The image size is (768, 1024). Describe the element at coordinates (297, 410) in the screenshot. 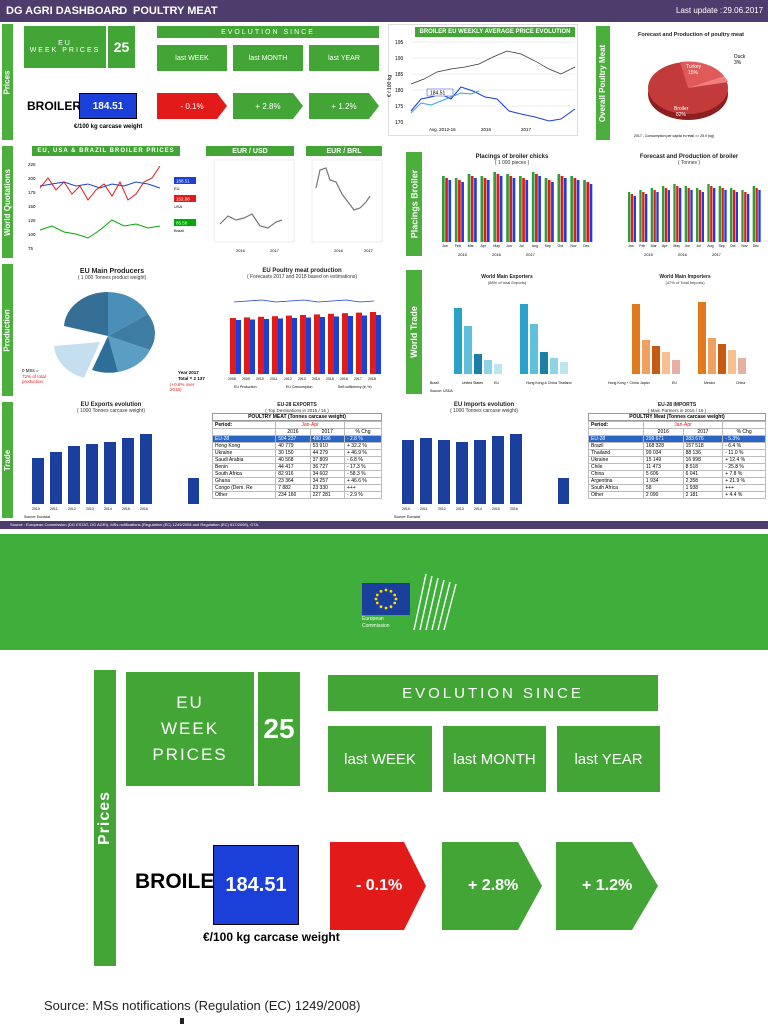

I see `exports-table-subtitle: ( Top Destinations in 2015 / 16 )` at that location.